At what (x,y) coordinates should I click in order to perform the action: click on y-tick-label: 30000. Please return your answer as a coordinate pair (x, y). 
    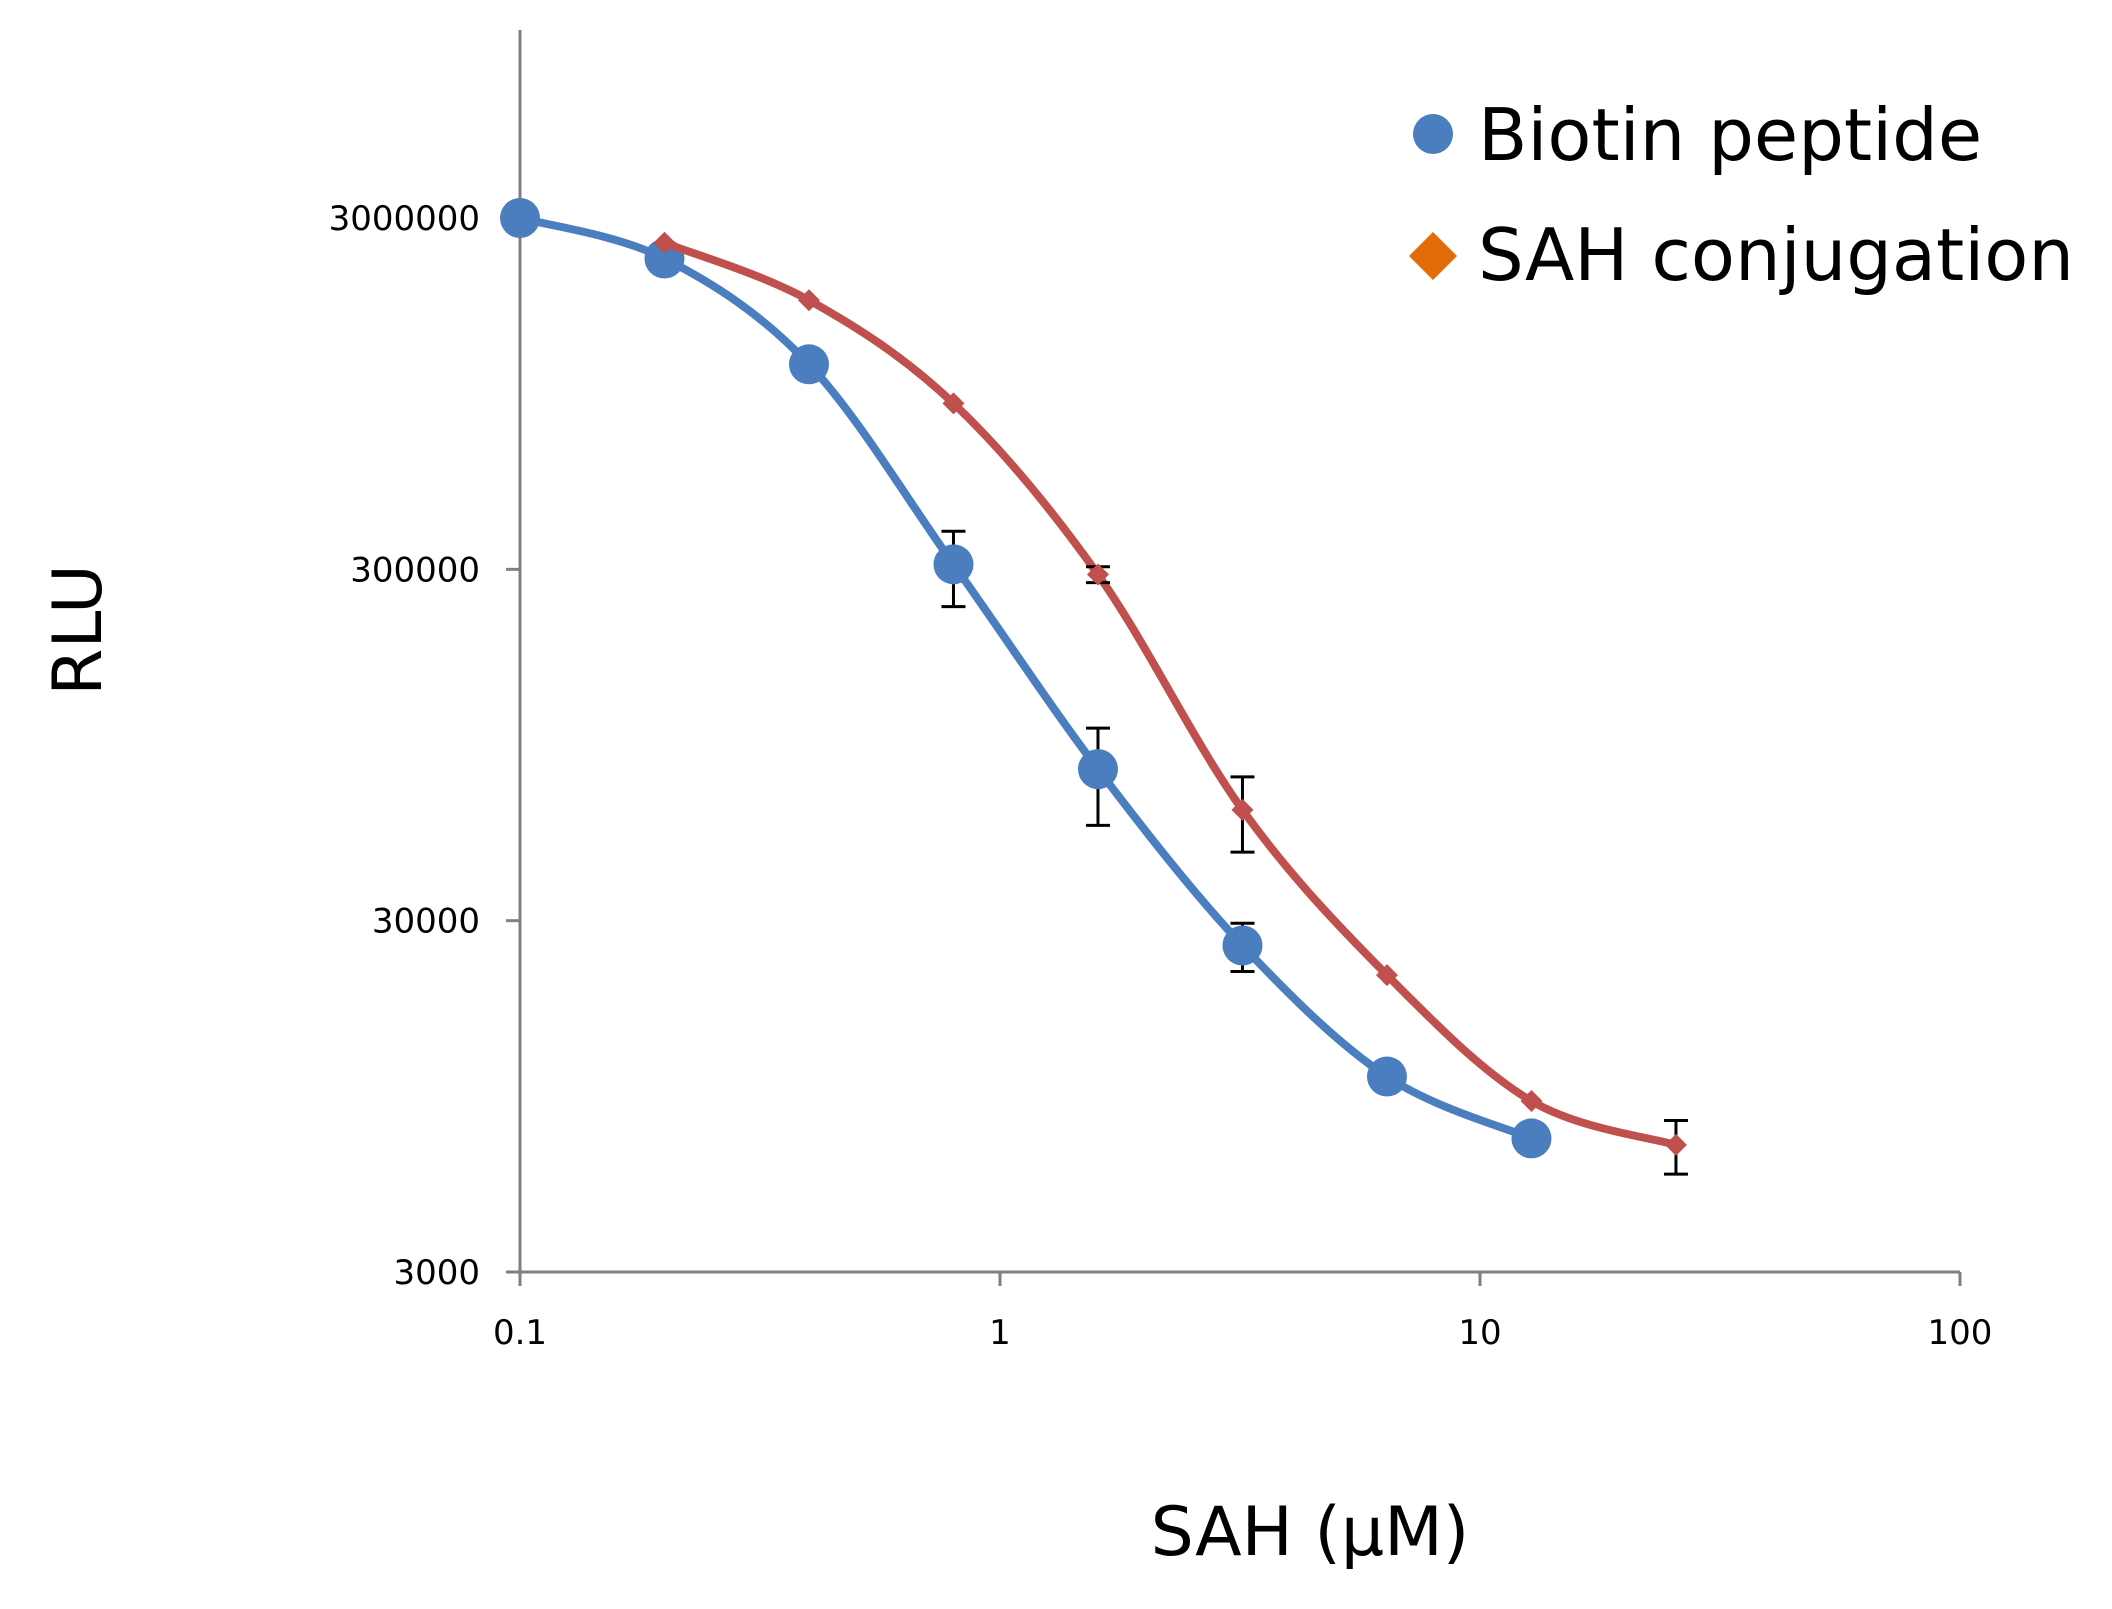
    Looking at the image, I should click on (426, 922).